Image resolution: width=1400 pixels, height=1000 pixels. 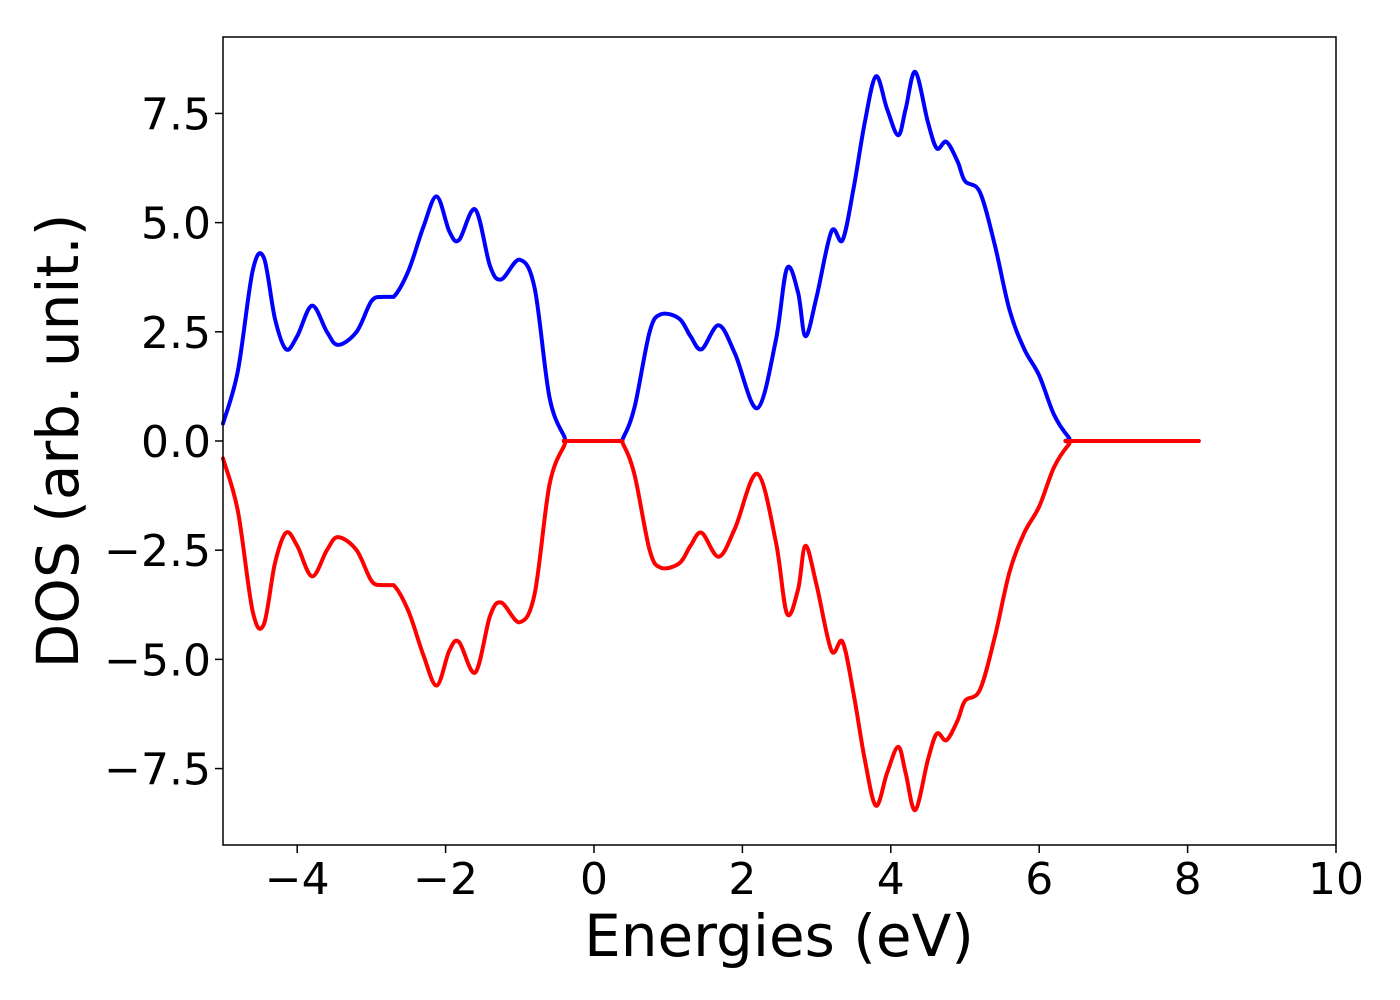 I want to click on y-tick-label: −2.5, so click(x=157, y=551).